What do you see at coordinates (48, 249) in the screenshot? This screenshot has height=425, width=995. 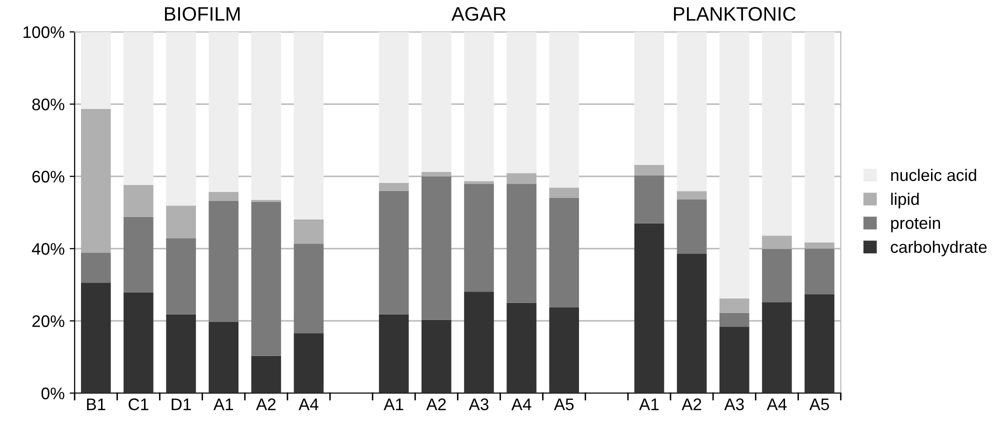 I see `y-tick-label: 40%` at bounding box center [48, 249].